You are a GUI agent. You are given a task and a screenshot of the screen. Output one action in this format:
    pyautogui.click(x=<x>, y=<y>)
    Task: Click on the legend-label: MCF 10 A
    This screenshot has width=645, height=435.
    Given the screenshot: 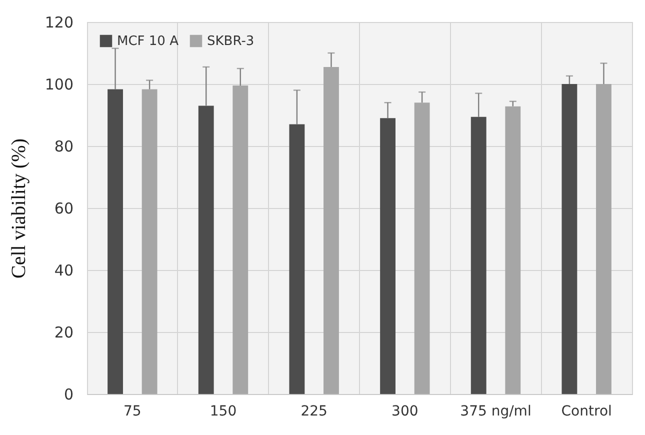 What is the action you would take?
    pyautogui.click(x=148, y=41)
    